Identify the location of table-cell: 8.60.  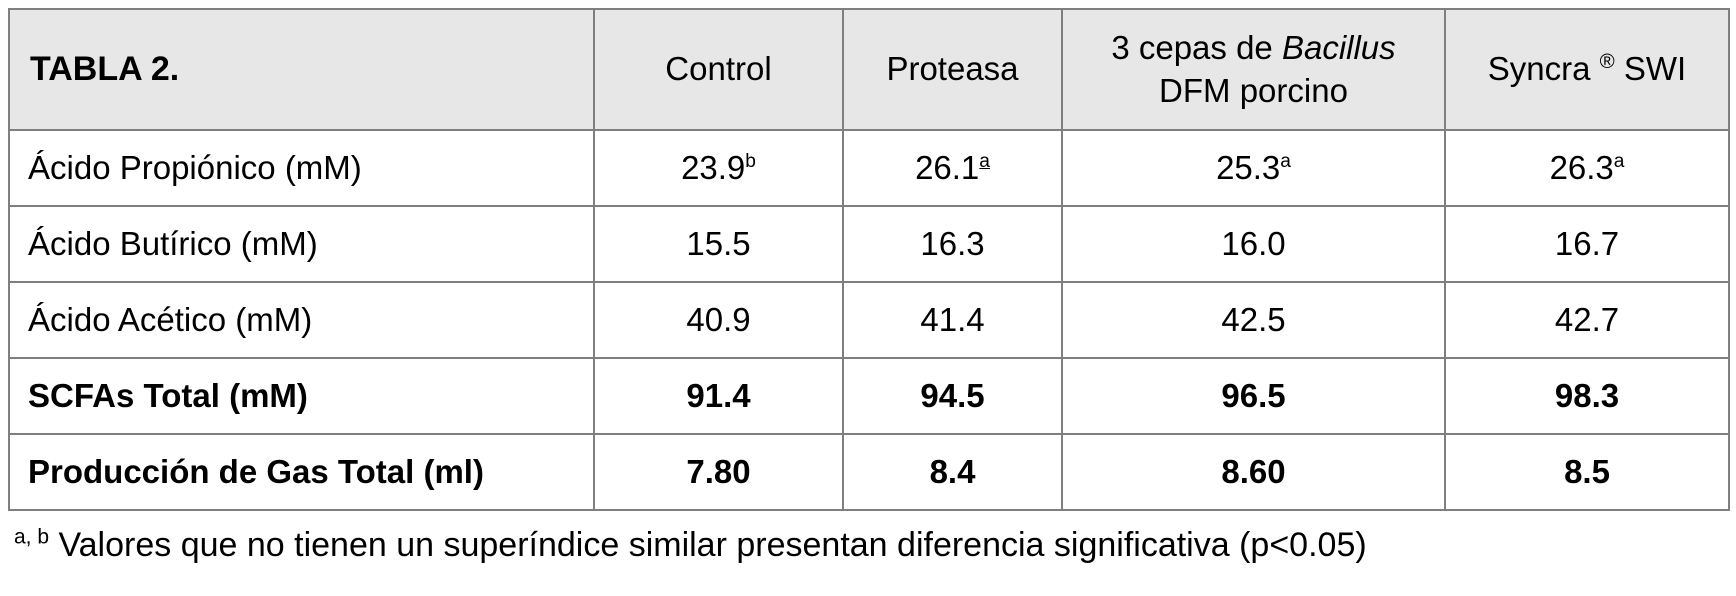
(1253, 472).